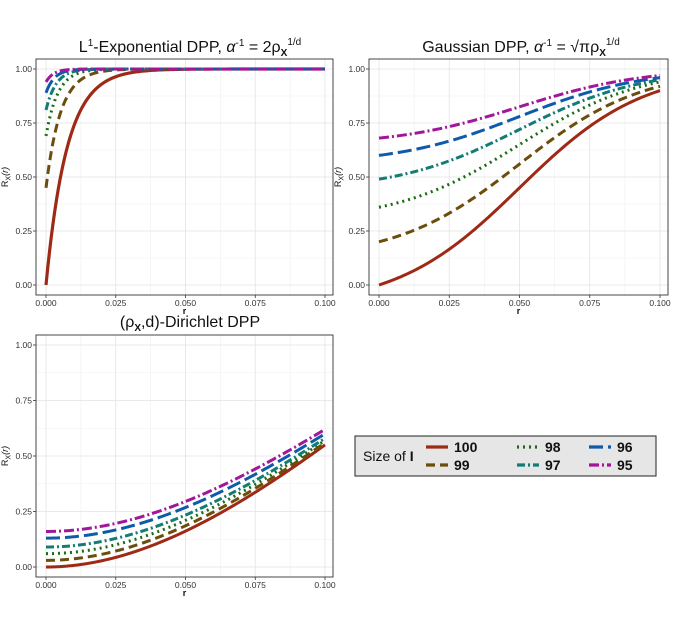  I want to click on title-rho: ρ, so click(594, 47).